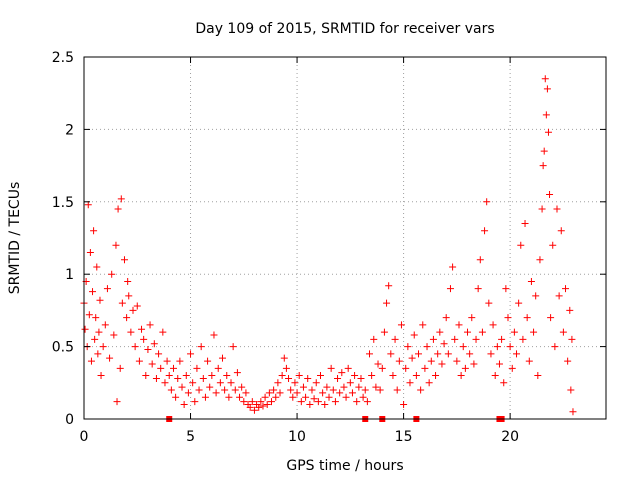 This screenshot has height=480, width=640. Describe the element at coordinates (84, 437) in the screenshot. I see `x-tick-label: 0` at that location.